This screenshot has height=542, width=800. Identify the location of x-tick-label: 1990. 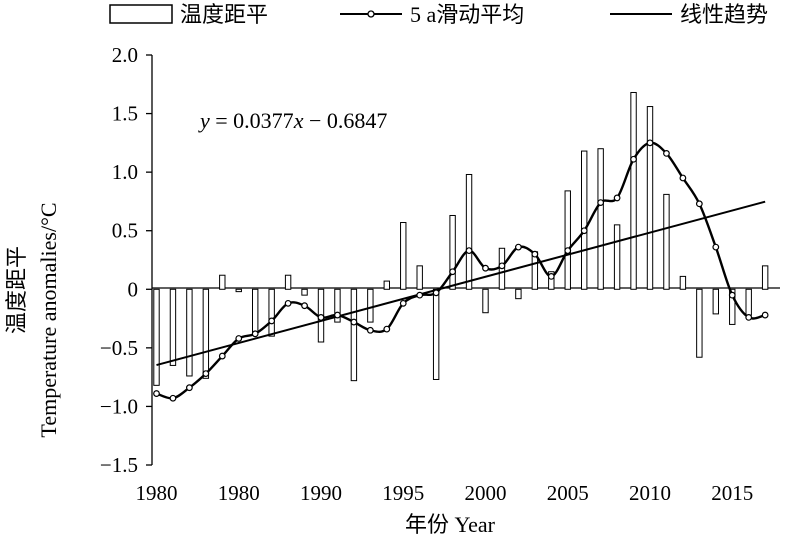
(321, 493).